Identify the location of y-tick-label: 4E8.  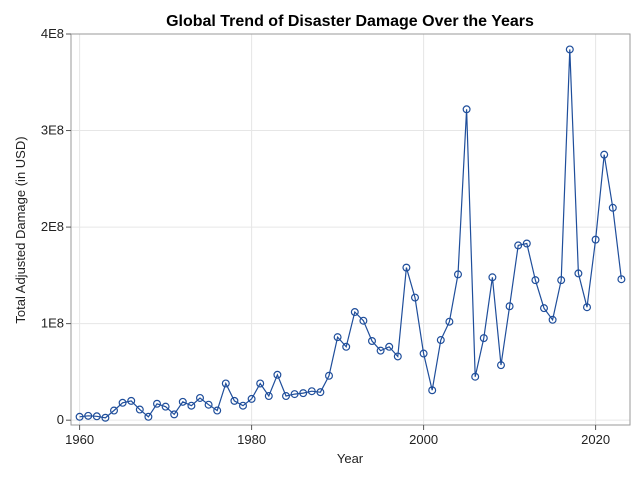
(52, 33).